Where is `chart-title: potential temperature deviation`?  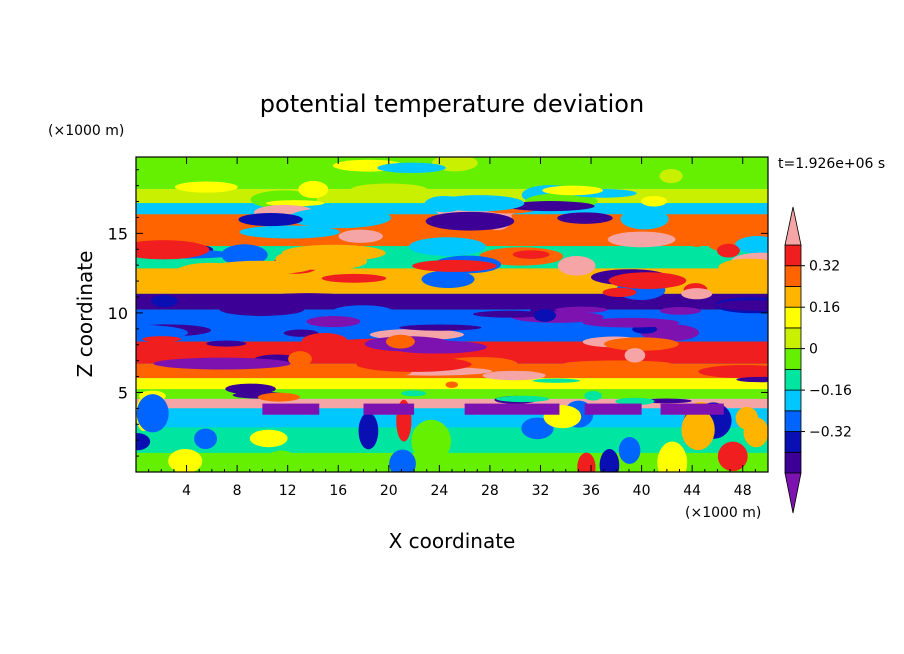 chart-title: potential temperature deviation is located at coordinates (452, 104).